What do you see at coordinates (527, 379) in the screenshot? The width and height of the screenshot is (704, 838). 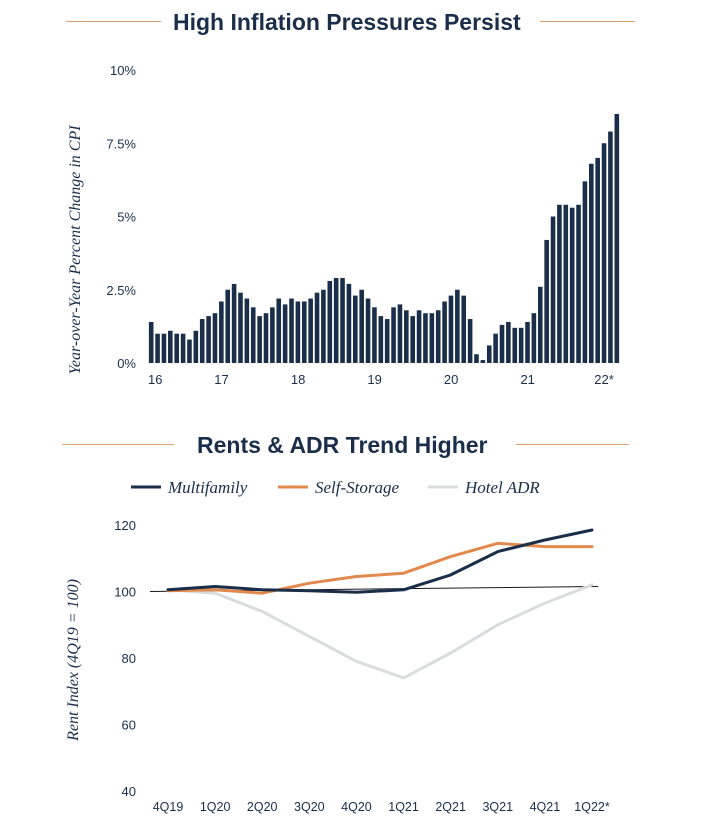 I see `chart1-xtick-label: 21` at bounding box center [527, 379].